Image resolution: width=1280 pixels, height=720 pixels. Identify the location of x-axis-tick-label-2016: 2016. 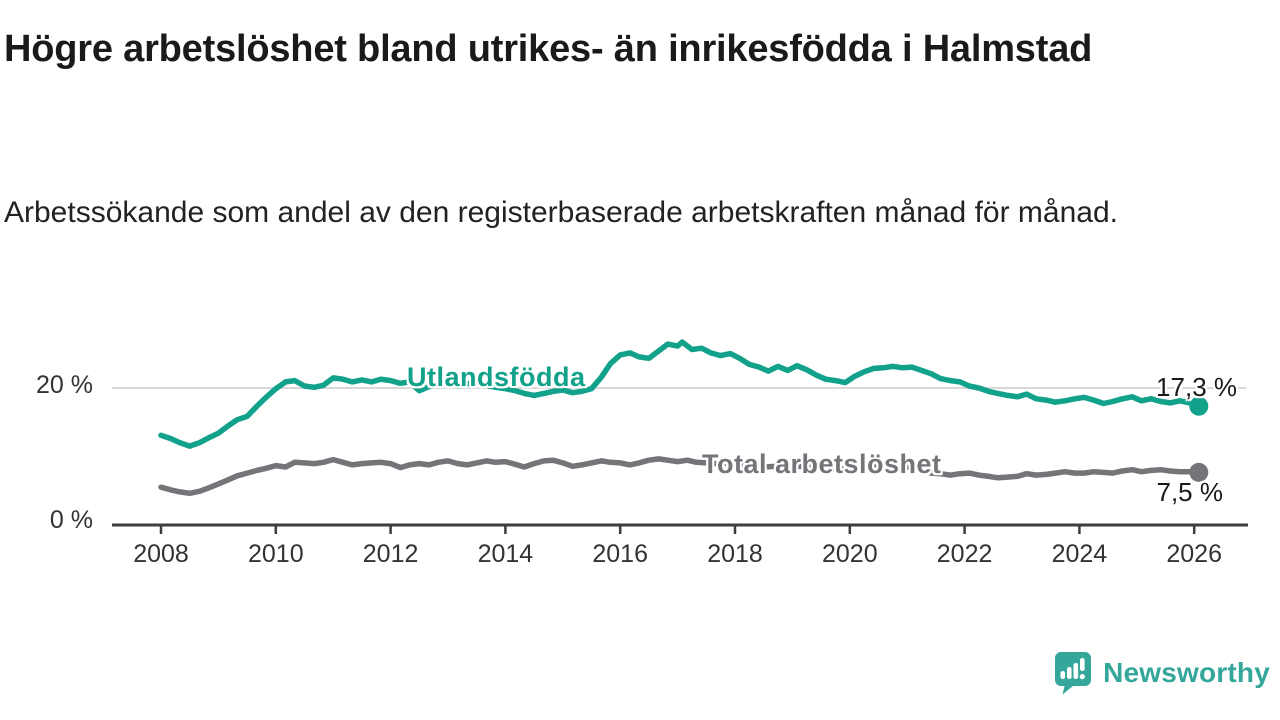
(620, 554).